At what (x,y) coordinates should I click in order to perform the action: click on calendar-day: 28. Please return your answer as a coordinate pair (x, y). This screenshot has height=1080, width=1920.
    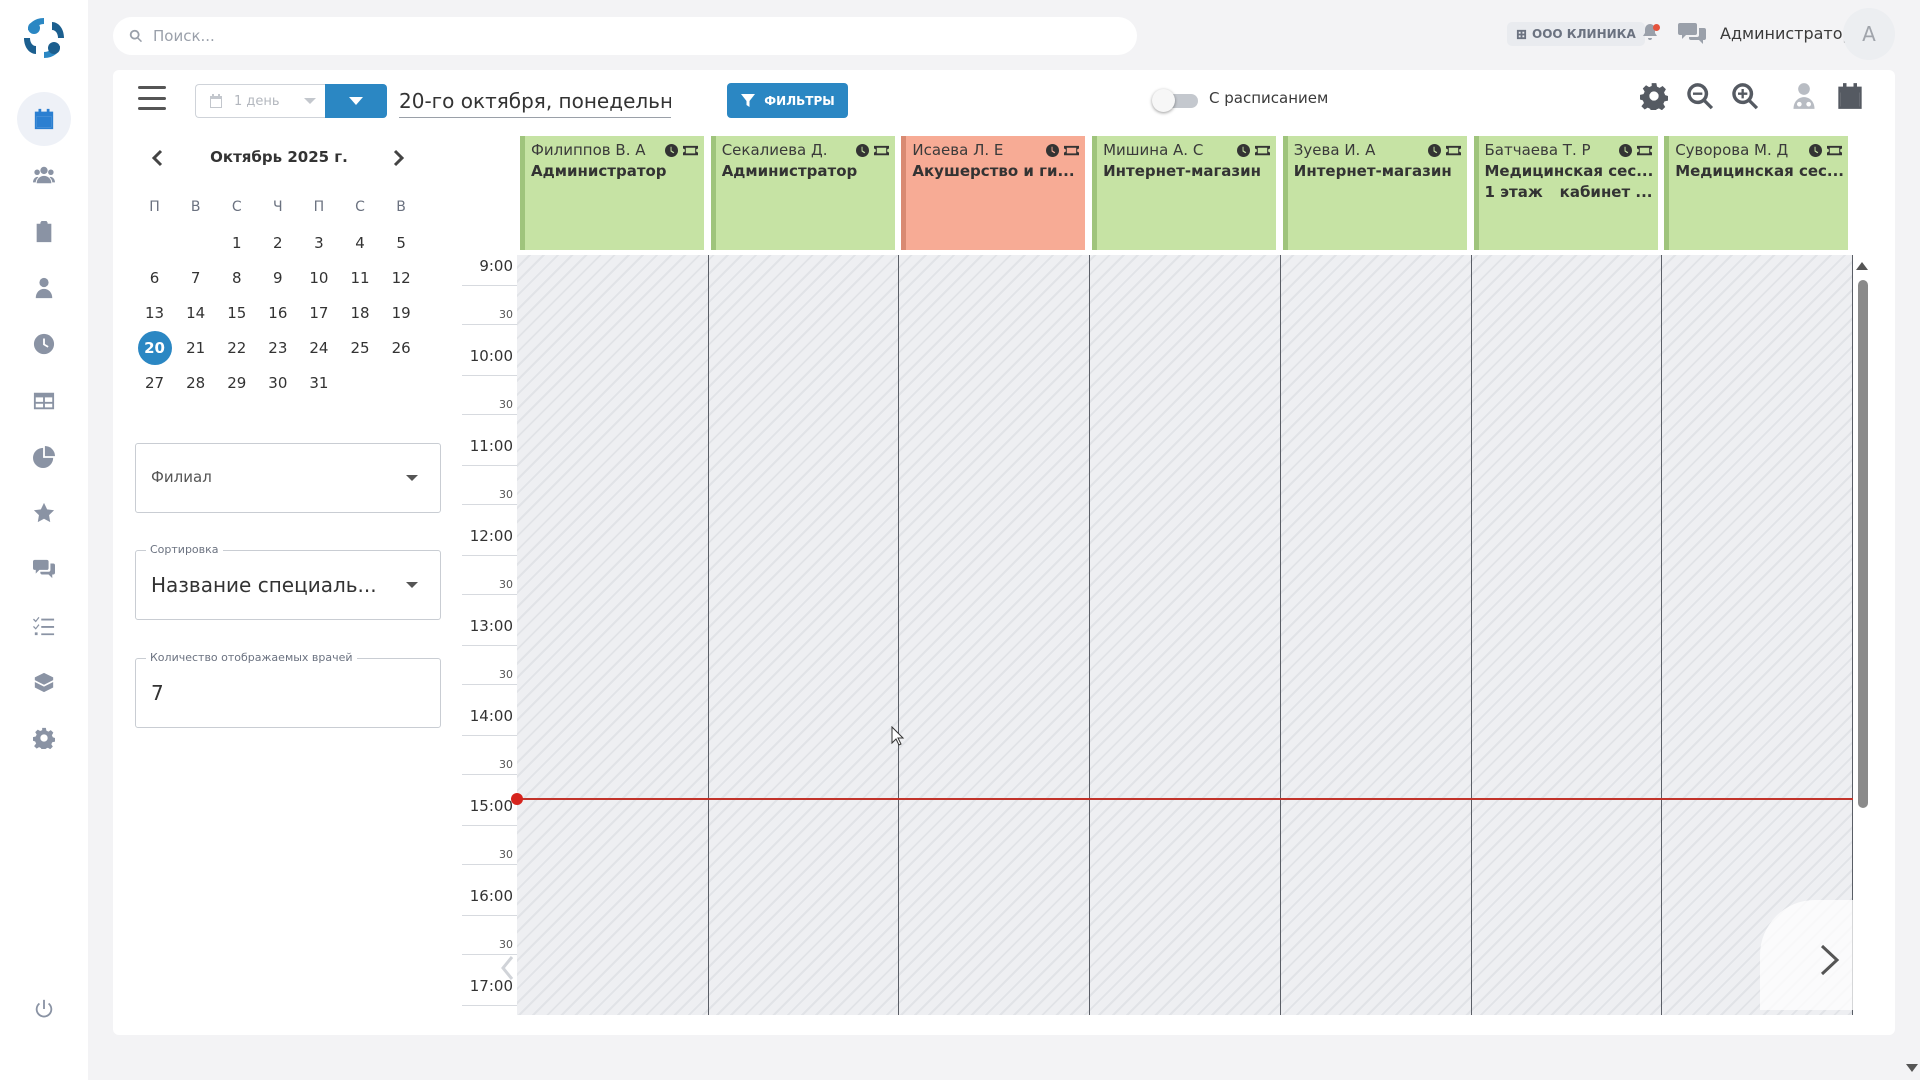
    Looking at the image, I should click on (196, 382).